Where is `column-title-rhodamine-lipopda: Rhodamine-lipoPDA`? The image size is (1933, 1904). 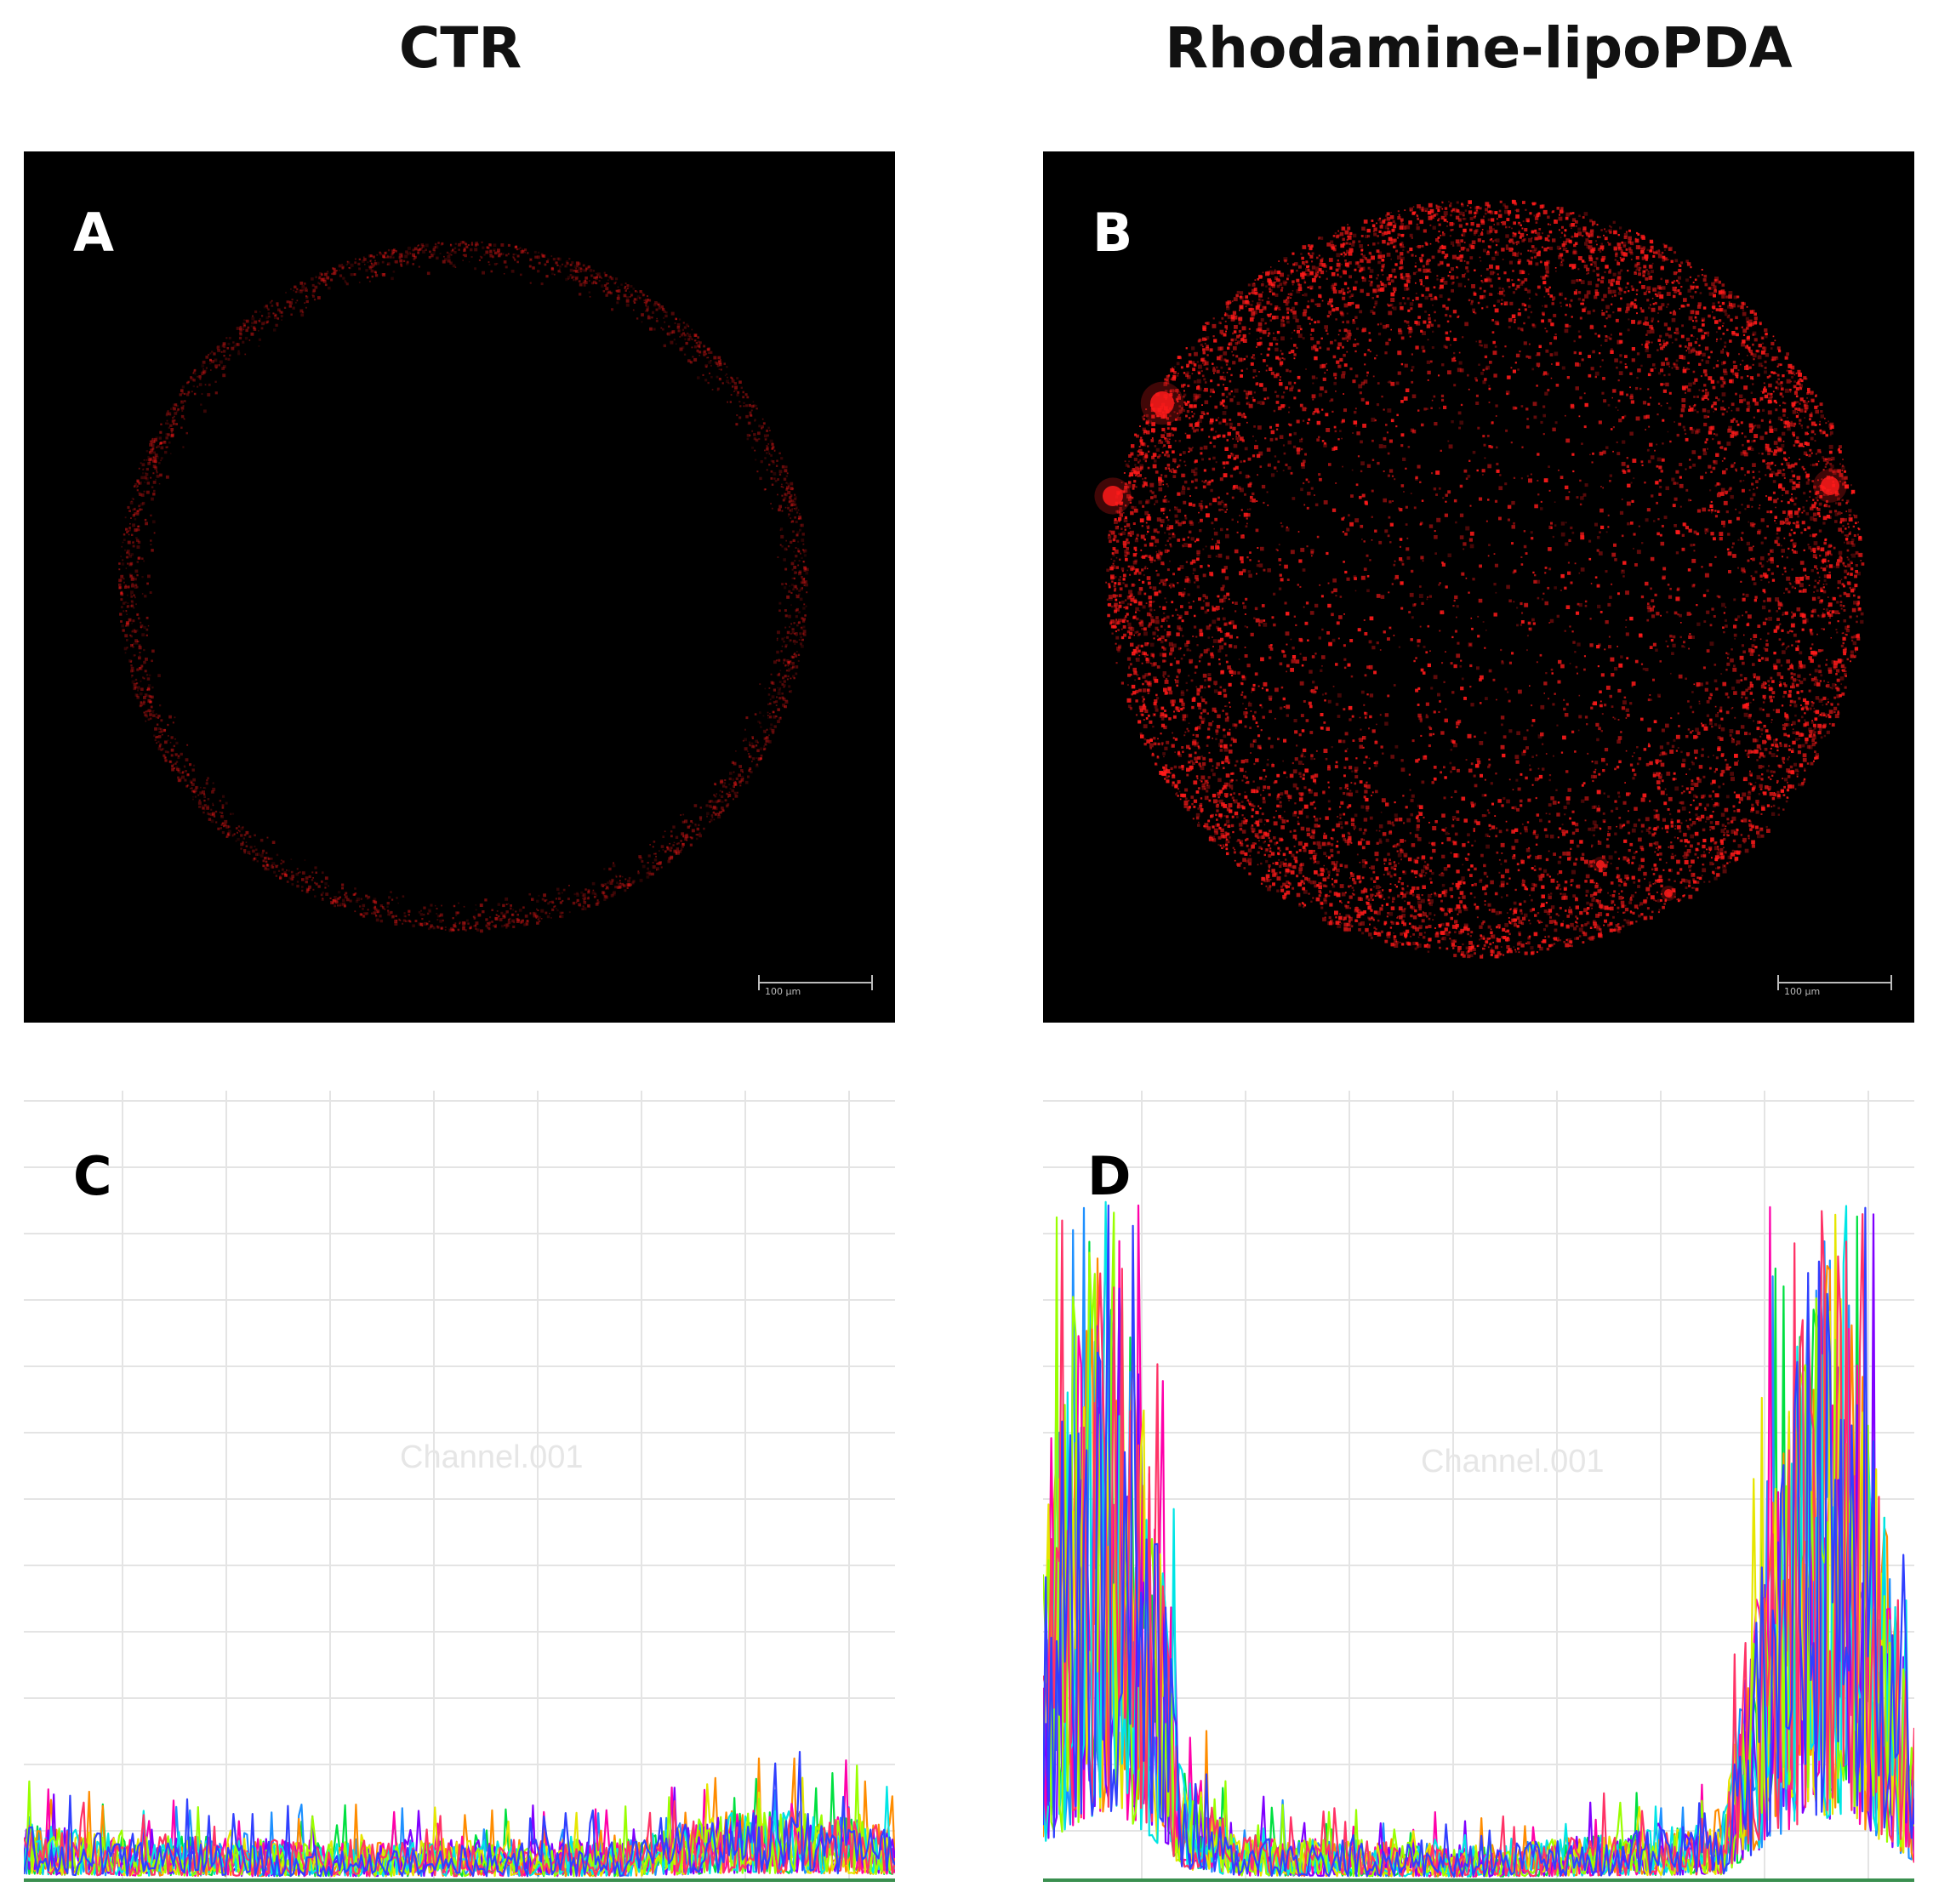
column-title-rhodamine-lipopda: Rhodamine-lipoPDA is located at coordinates (1479, 48).